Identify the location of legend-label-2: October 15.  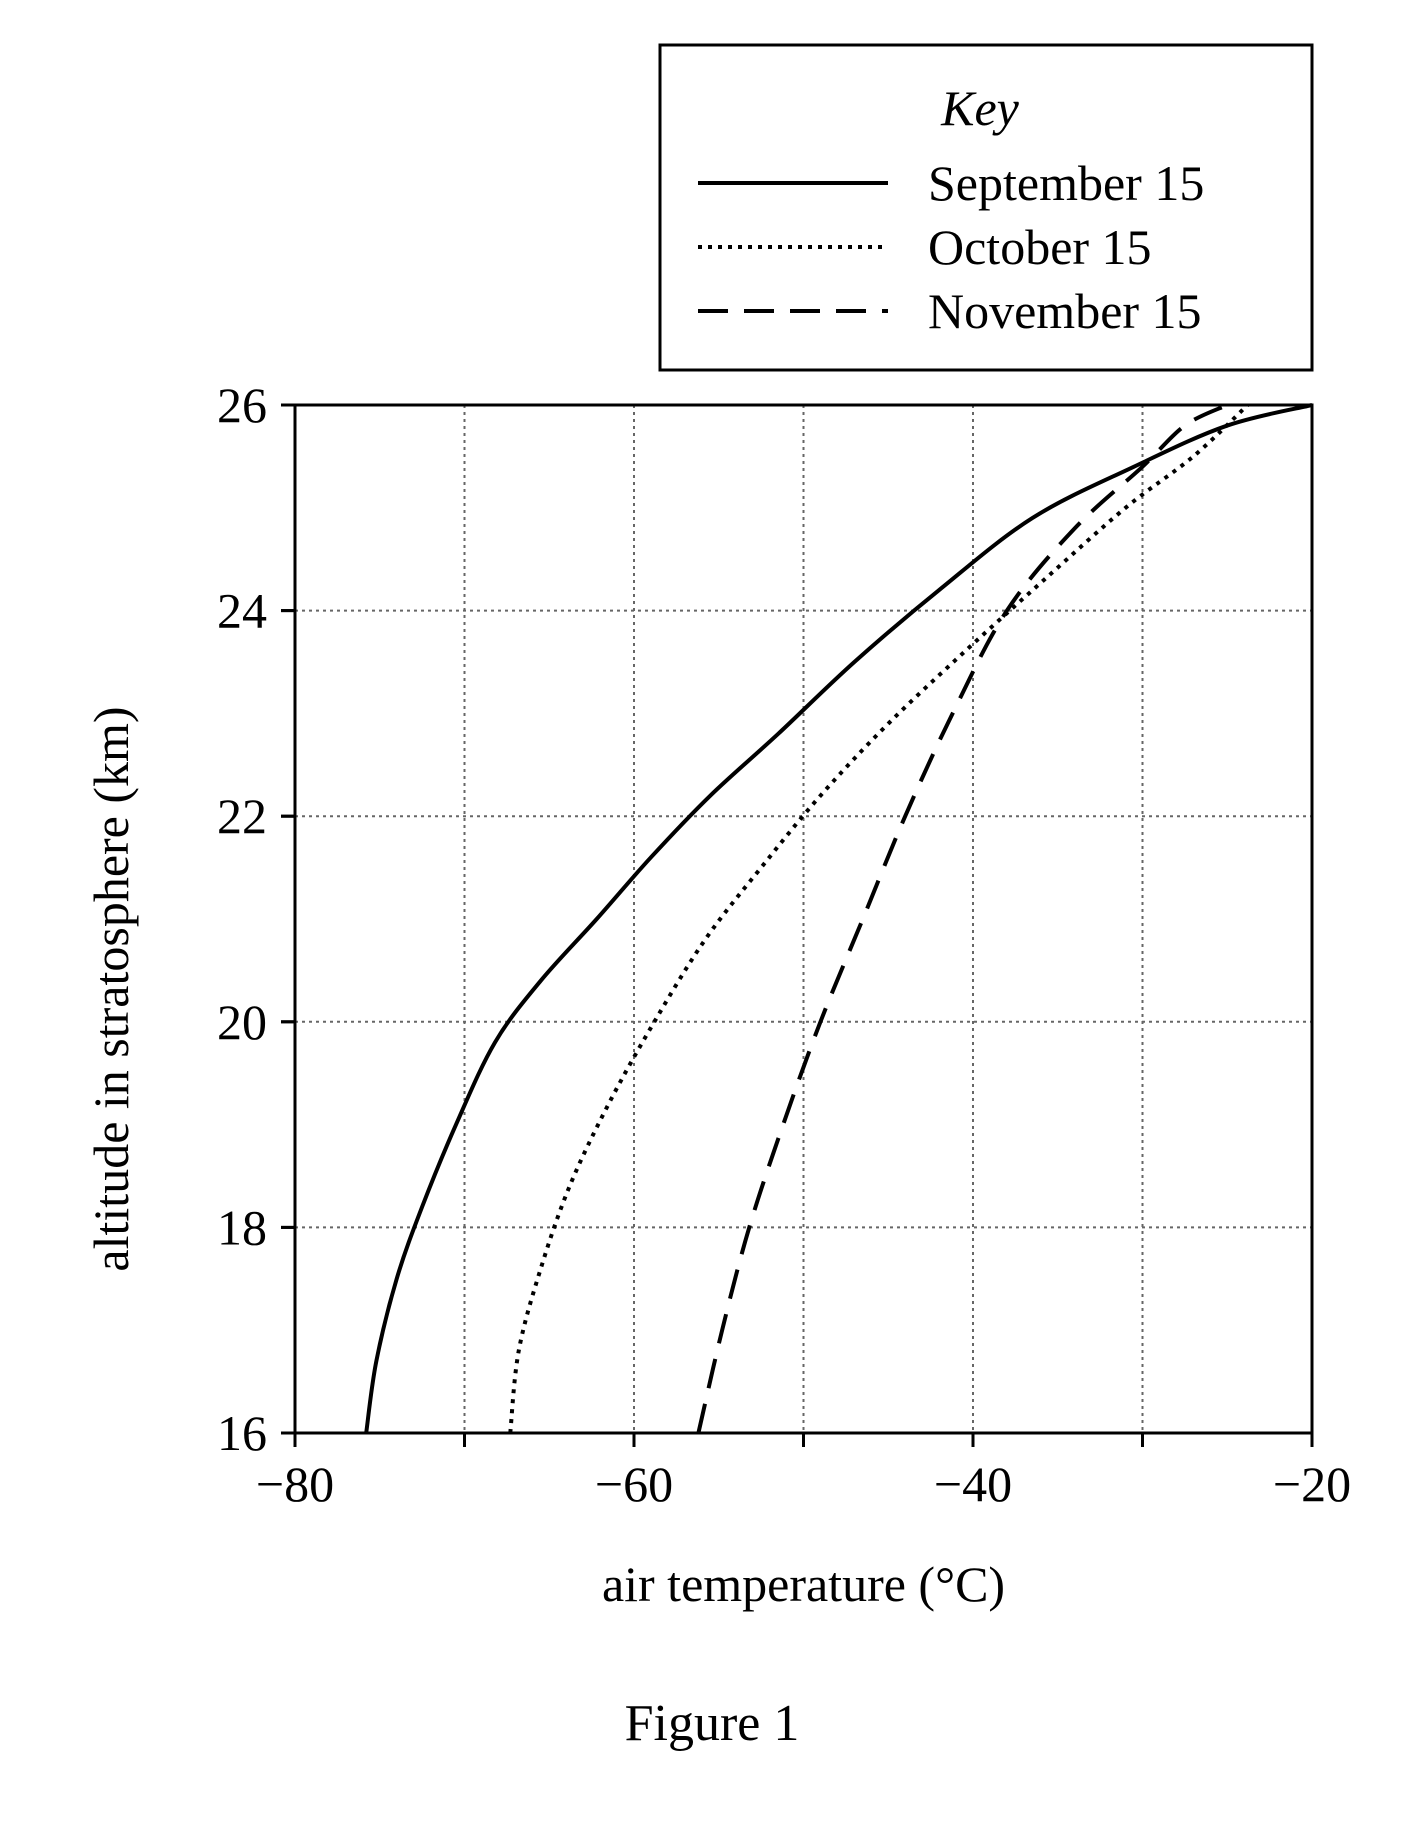
(1040, 247).